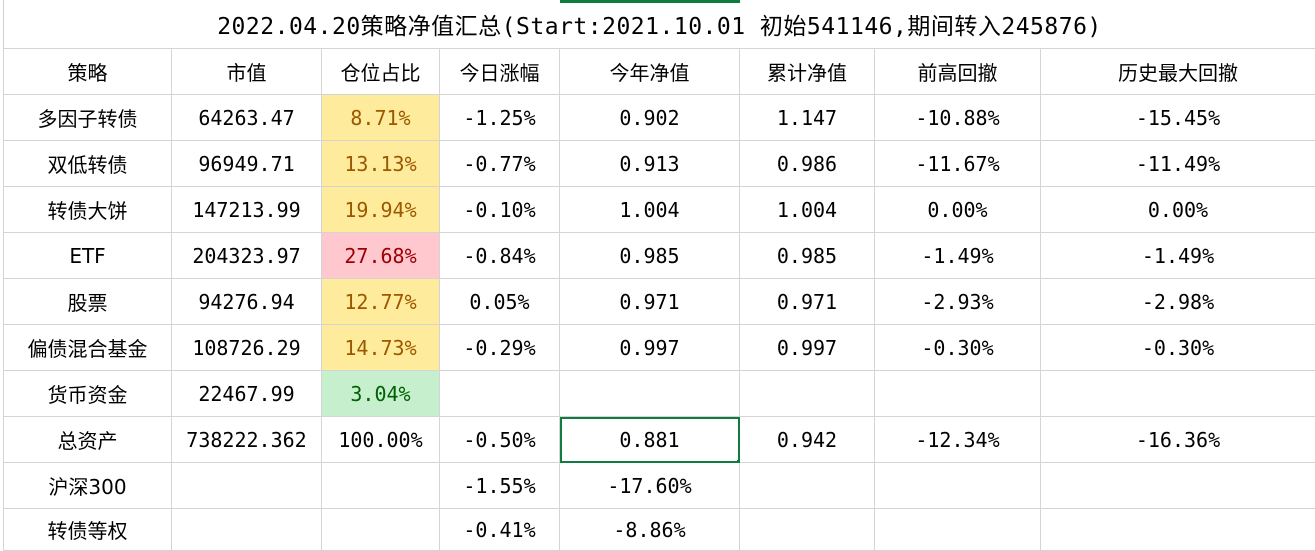  I want to click on today-change-cell: 0.05%, so click(500, 302).